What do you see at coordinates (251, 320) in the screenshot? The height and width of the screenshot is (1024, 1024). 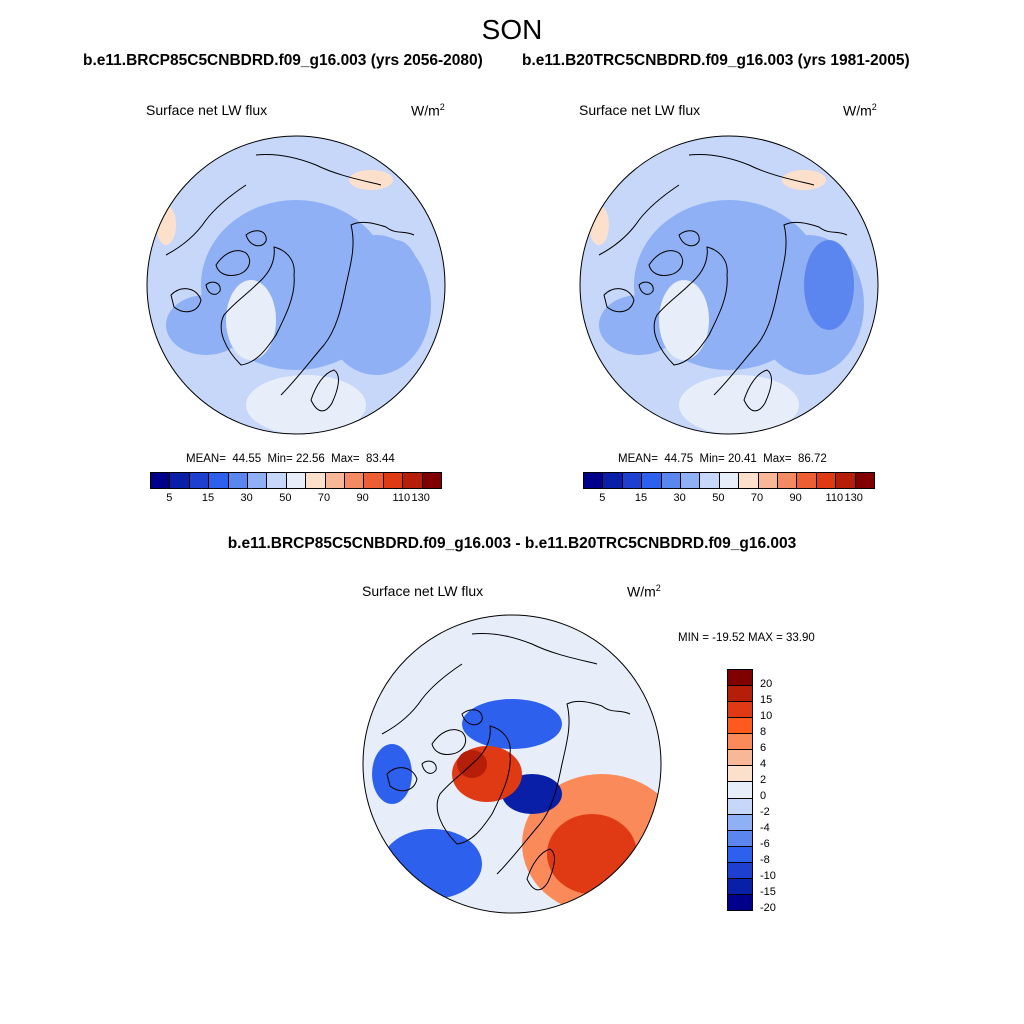 I see `field-greenland` at bounding box center [251, 320].